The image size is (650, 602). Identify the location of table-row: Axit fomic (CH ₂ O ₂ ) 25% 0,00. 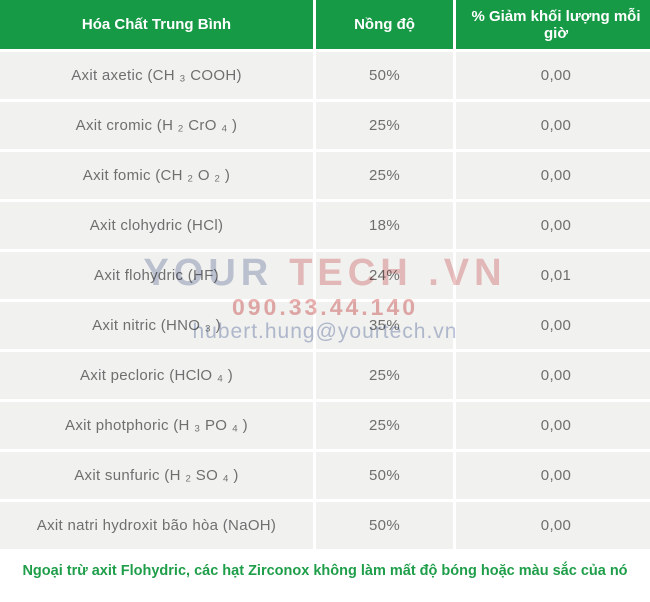
(325, 175).